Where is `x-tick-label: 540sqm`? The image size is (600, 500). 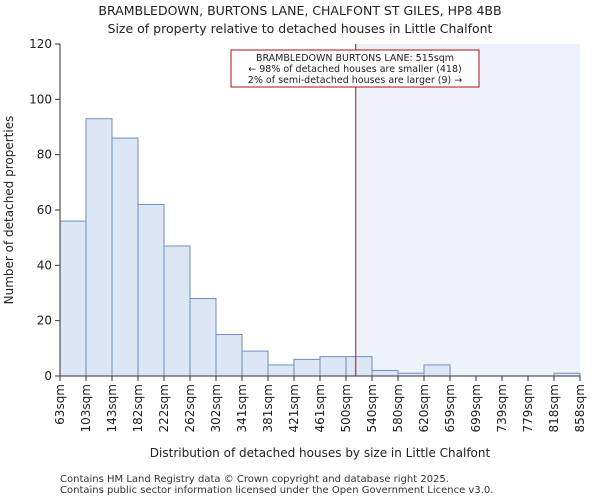 x-tick-label: 540sqm is located at coordinates (372, 408).